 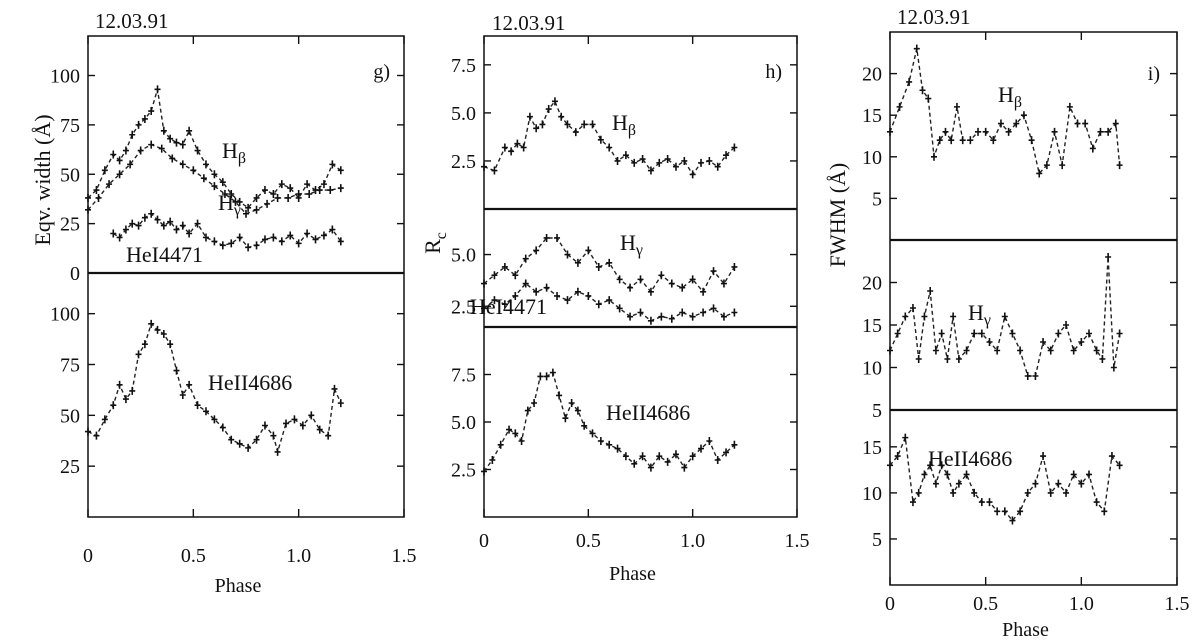 I want to click on series-label: Hγ, so click(x=979, y=314).